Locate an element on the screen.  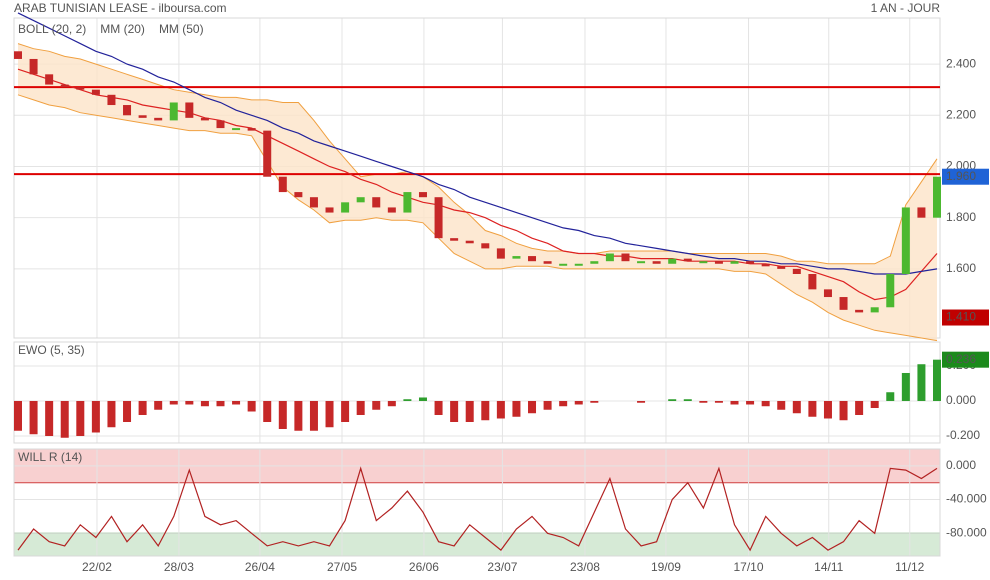
y-tick-label: 2.400 is located at coordinates (961, 63).